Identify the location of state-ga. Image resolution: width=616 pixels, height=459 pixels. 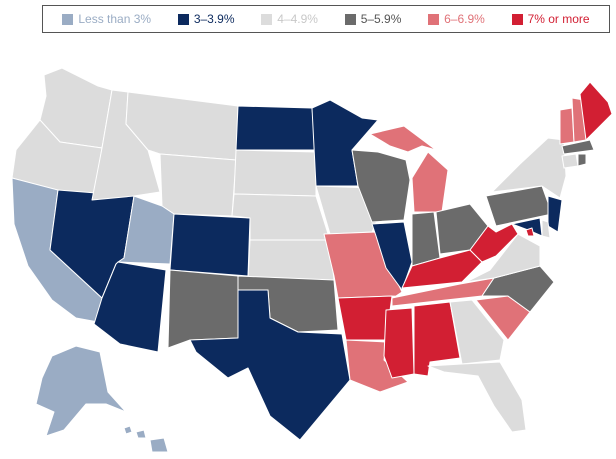
(477, 332).